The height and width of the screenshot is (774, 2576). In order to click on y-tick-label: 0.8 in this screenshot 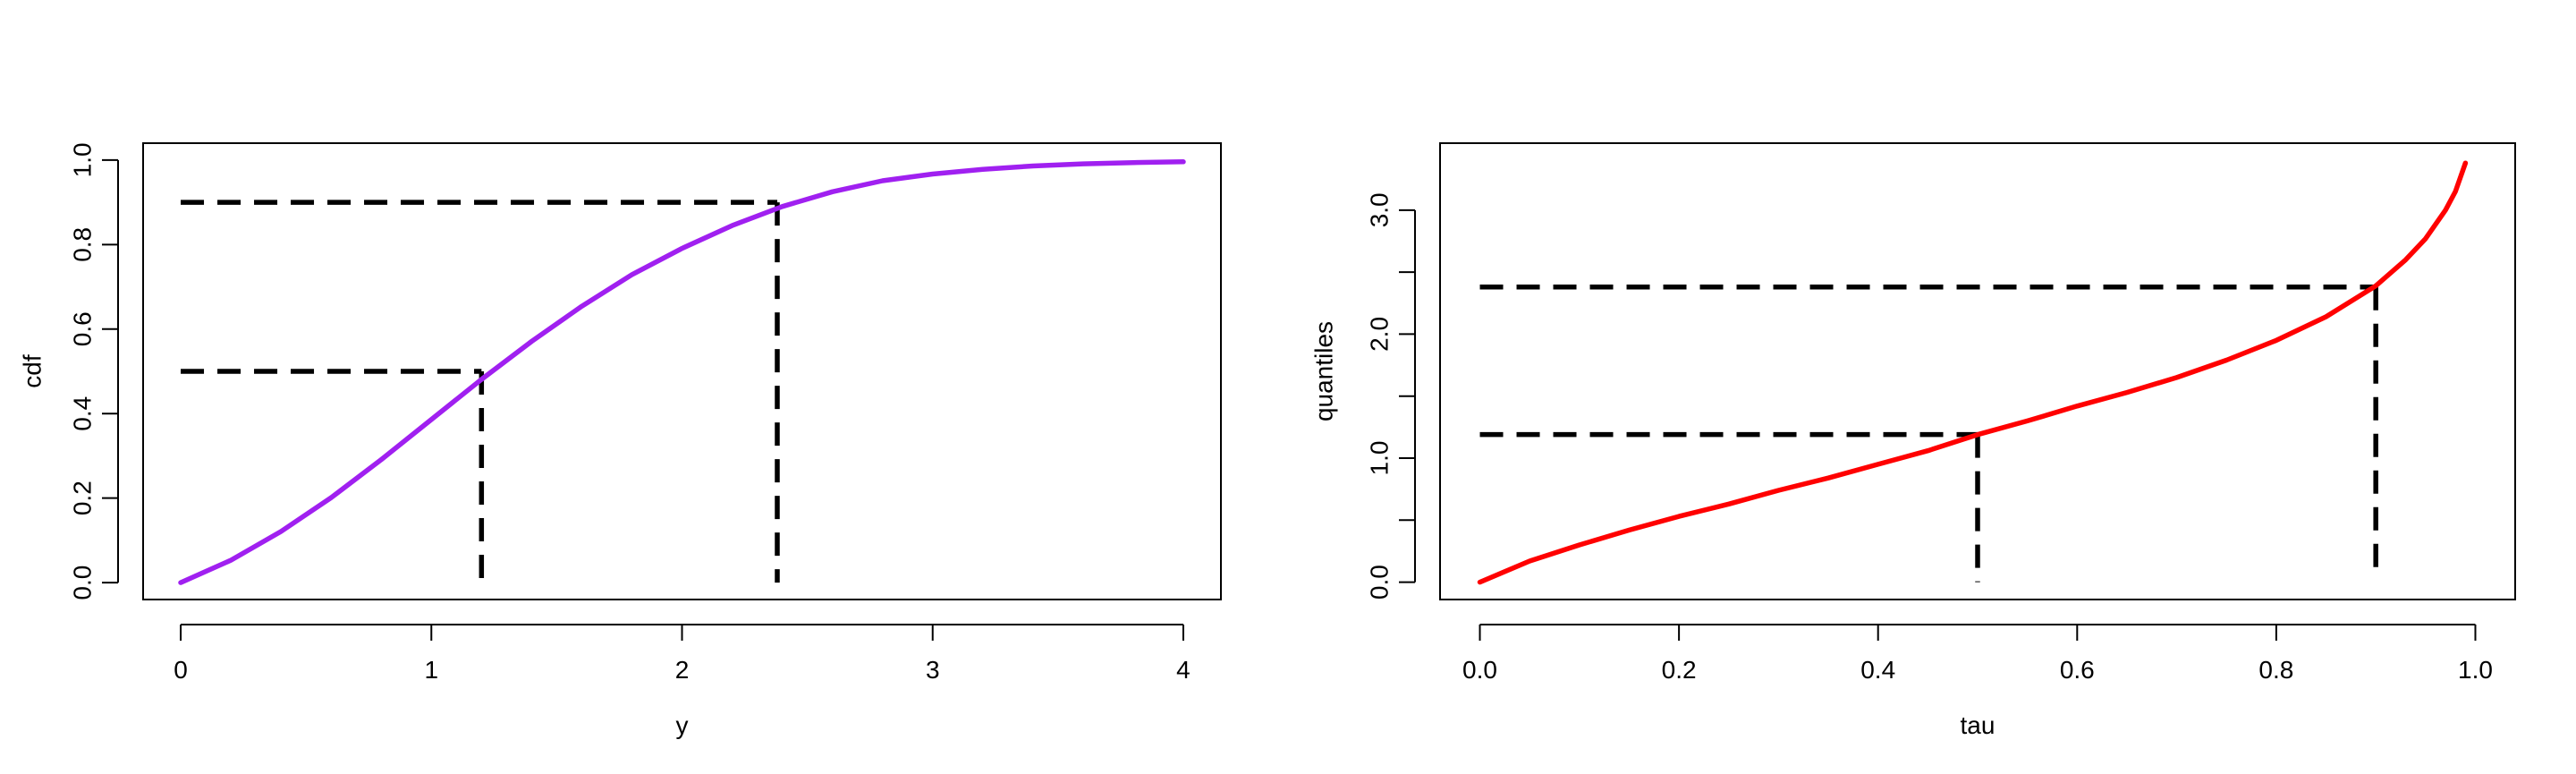, I will do `click(82, 244)`.